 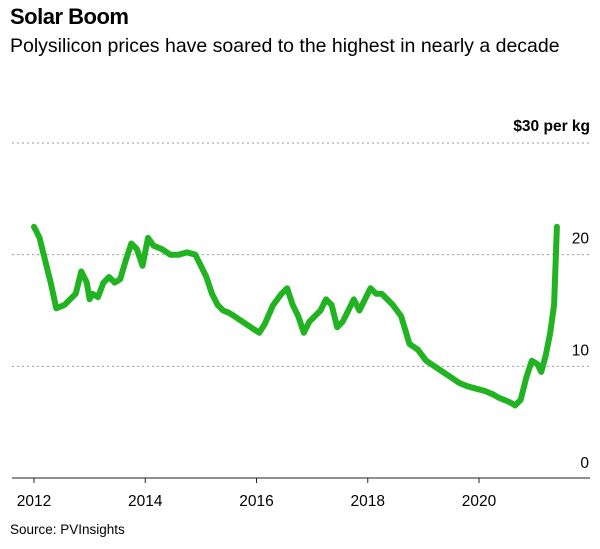 I want to click on y-tick-label: 20, so click(x=581, y=239).